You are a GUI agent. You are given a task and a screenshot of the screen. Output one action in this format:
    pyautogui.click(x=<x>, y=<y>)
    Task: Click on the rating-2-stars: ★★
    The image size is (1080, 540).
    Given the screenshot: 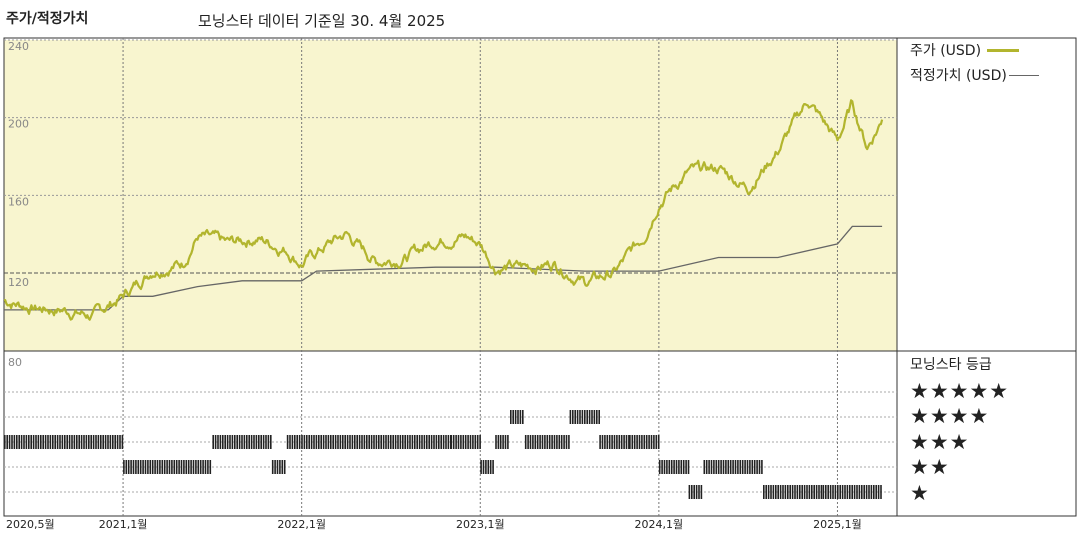 What is the action you would take?
    pyautogui.click(x=930, y=467)
    